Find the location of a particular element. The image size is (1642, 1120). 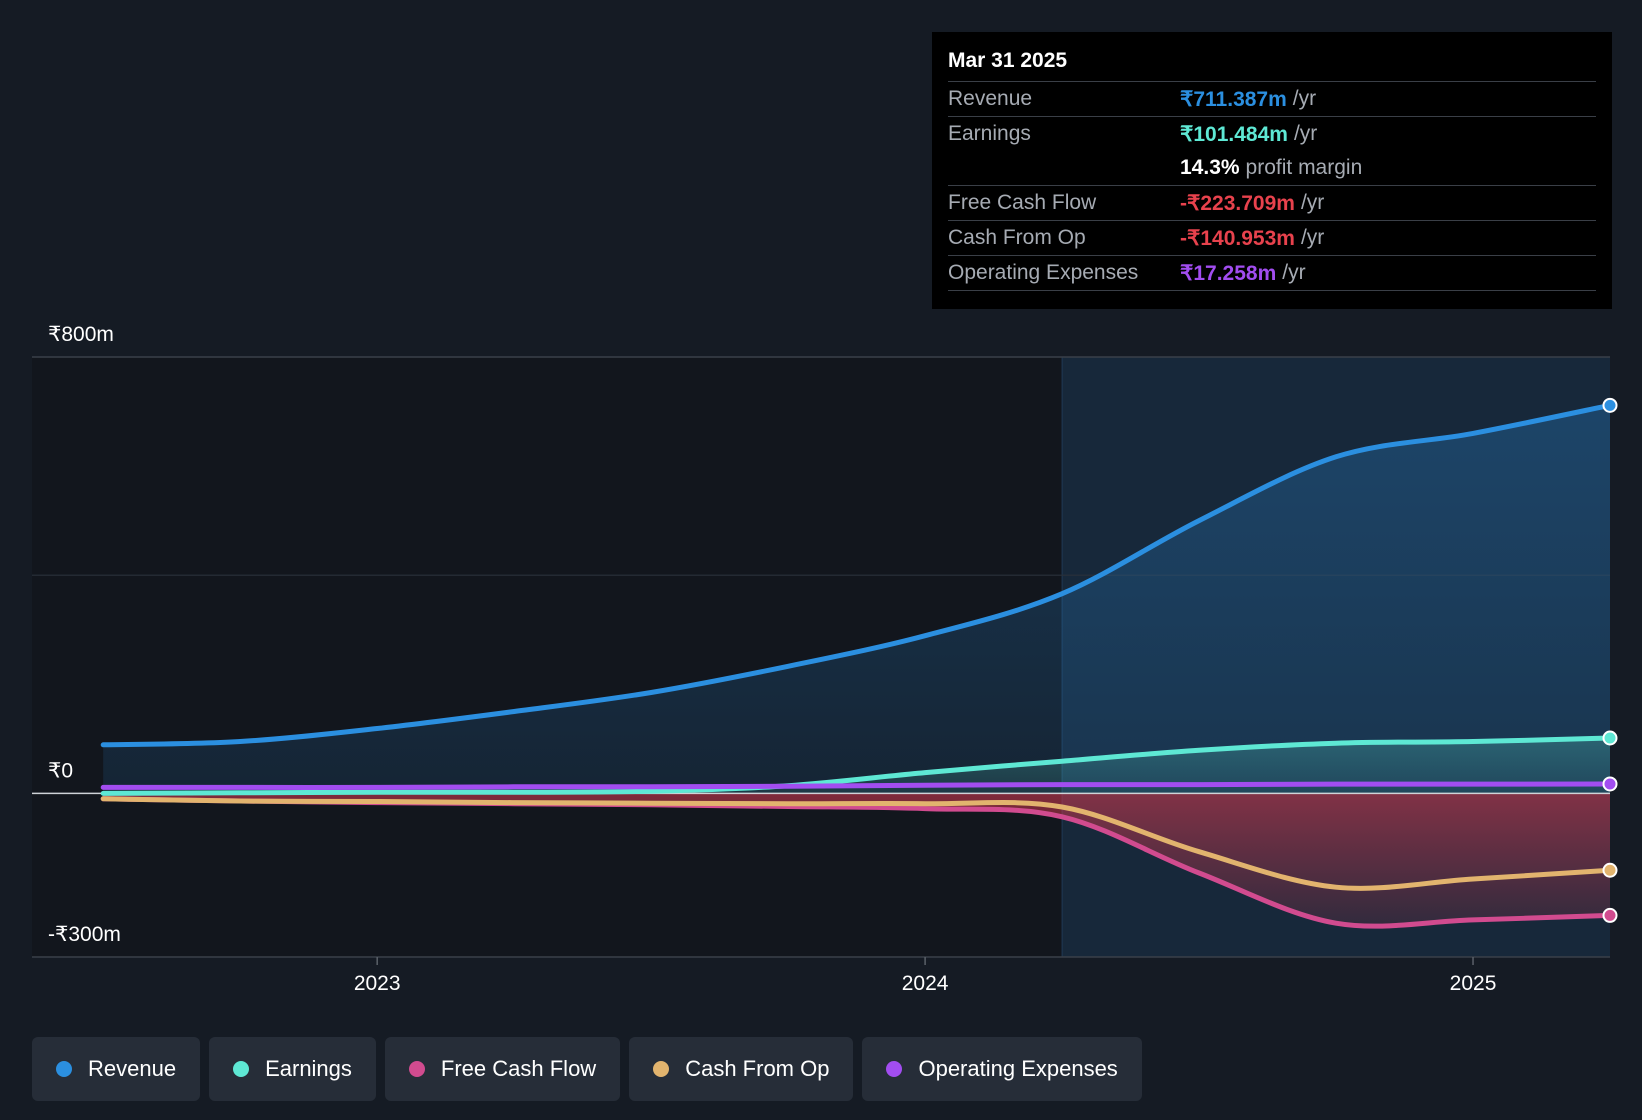

x-tick-label: 2024 is located at coordinates (925, 983).